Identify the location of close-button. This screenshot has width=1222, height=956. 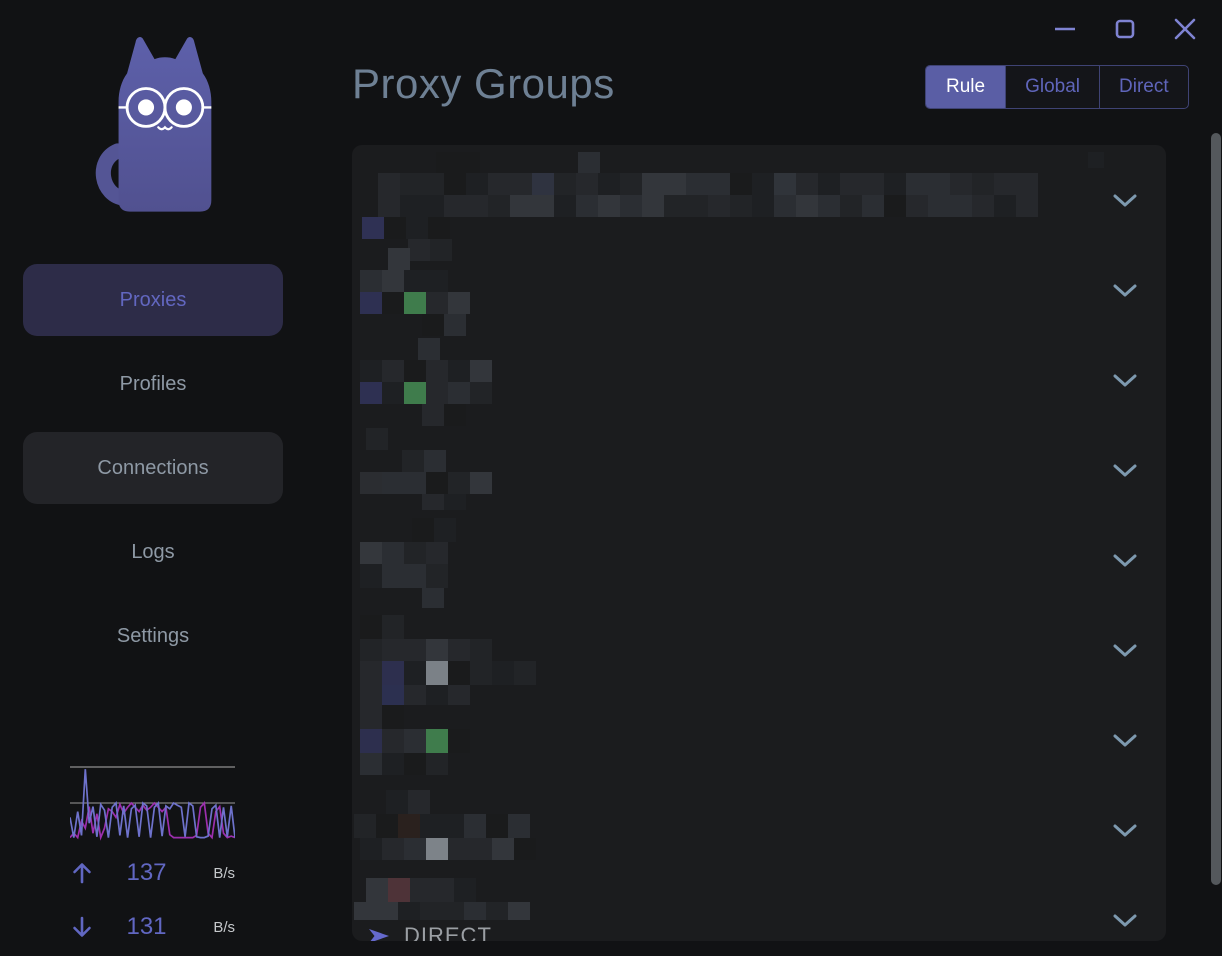
(1185, 29).